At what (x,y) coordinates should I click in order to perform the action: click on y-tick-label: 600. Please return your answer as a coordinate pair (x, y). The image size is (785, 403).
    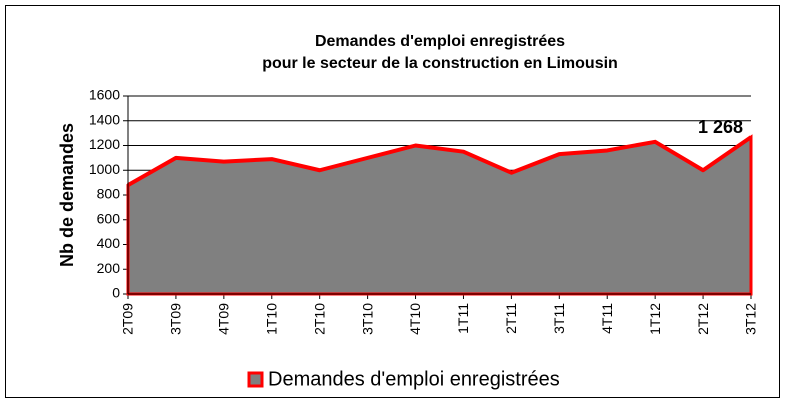
    Looking at the image, I should click on (109, 218).